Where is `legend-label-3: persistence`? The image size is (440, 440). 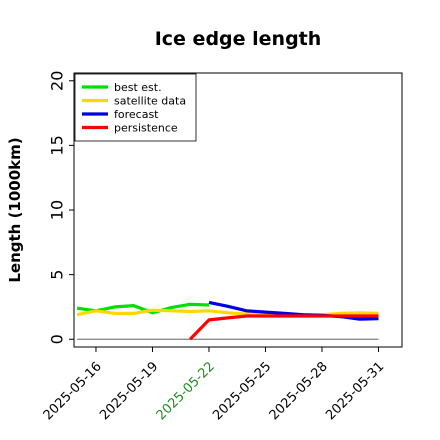
legend-label-3: persistence is located at coordinates (146, 128).